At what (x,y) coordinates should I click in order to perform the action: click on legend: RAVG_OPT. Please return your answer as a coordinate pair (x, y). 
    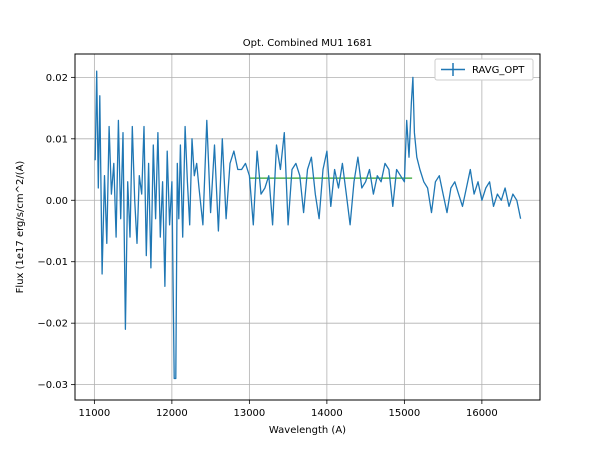
    Looking at the image, I should click on (484, 69).